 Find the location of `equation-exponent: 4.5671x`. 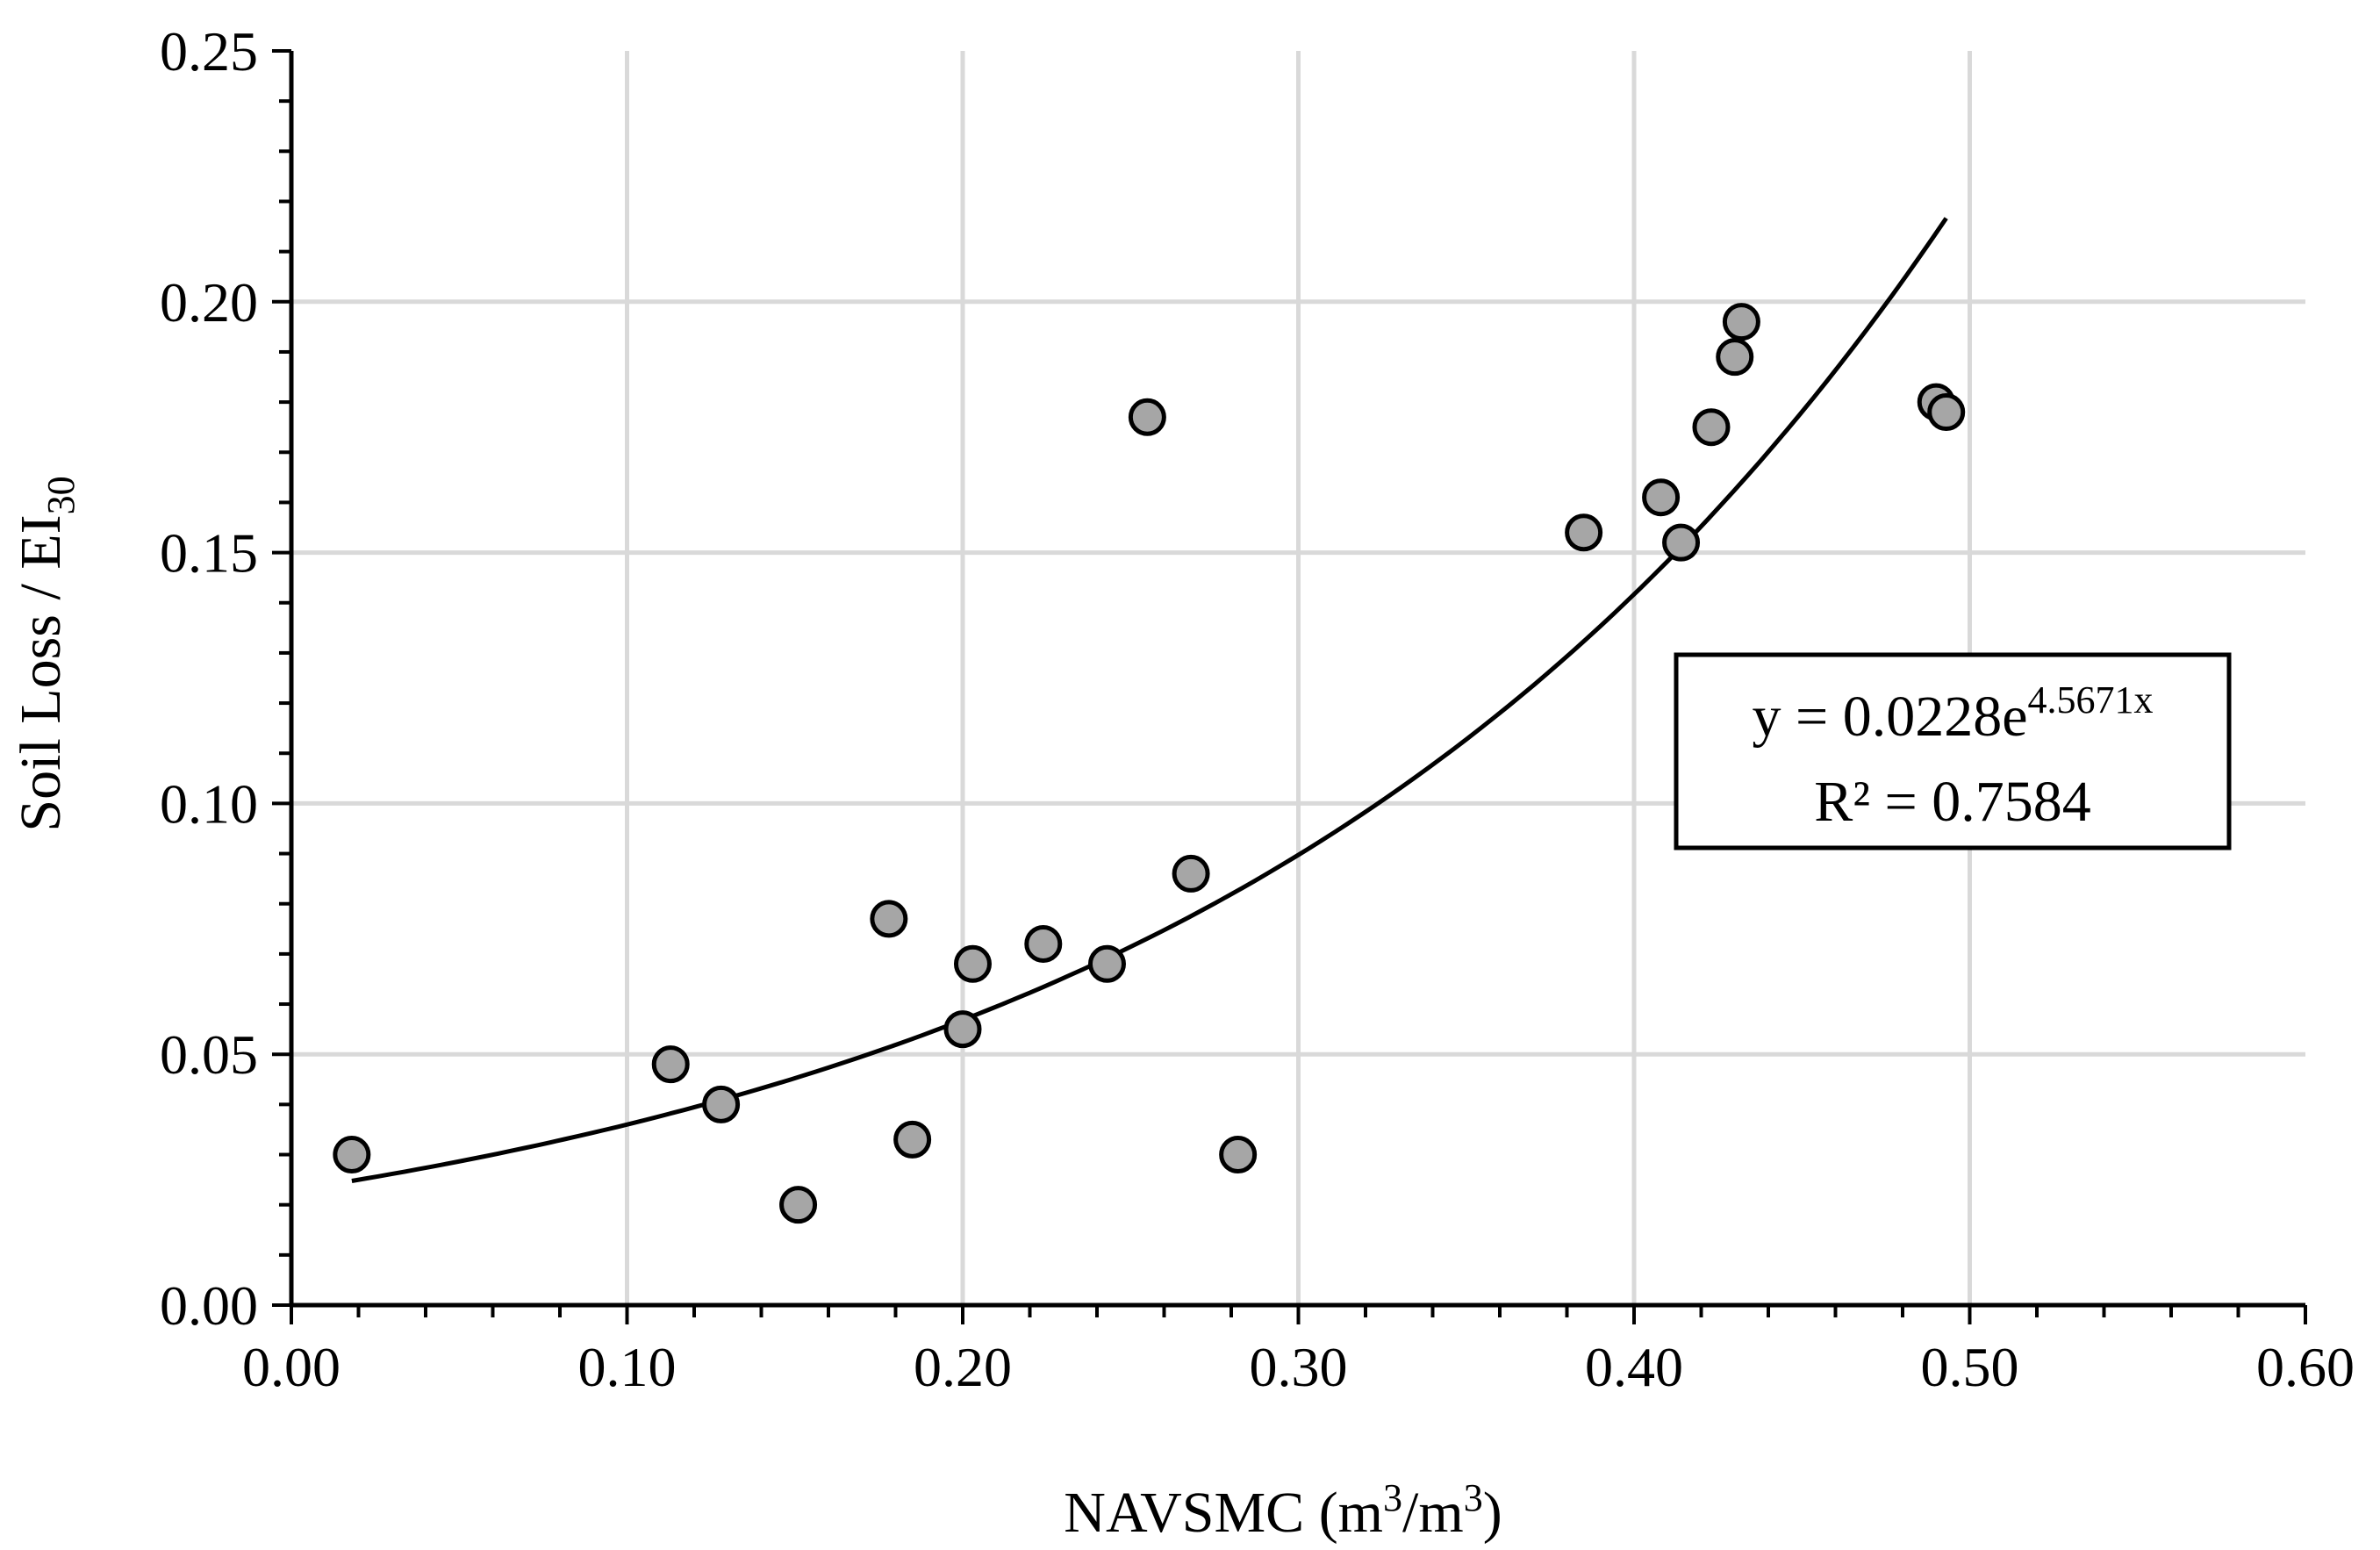

equation-exponent: 4.5671x is located at coordinates (2091, 699).